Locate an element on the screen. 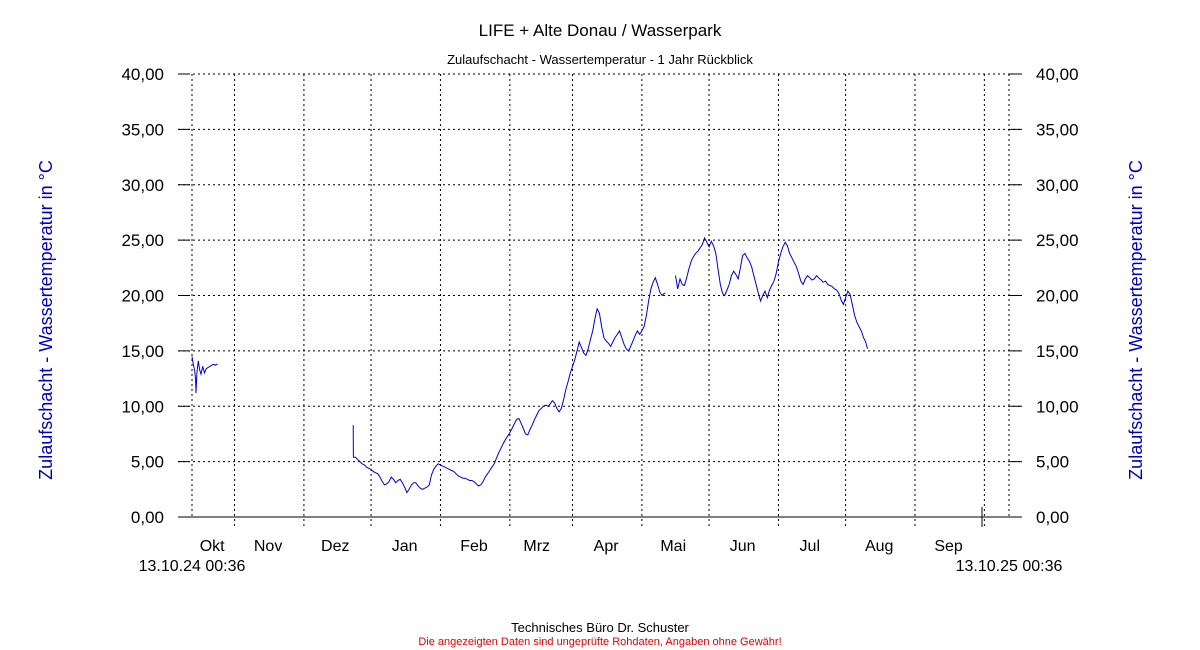  x-end-date-label: 13.10.25 00:36 is located at coordinates (1009, 566).